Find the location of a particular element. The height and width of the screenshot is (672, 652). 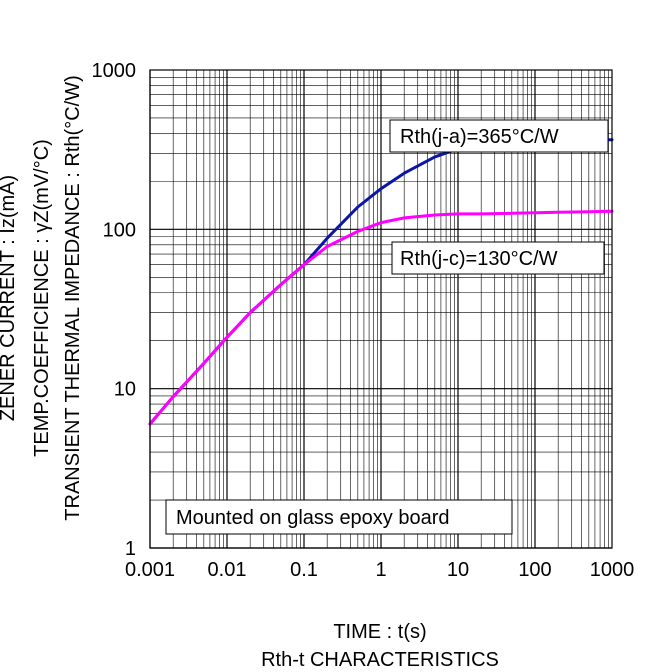

x-tick-labels: 0.001 0.01 0.1 1 10 100 1000 is located at coordinates (379, 570).